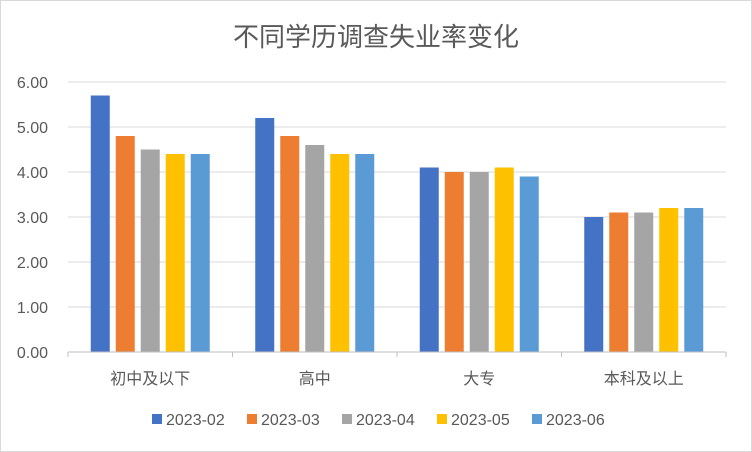 The image size is (752, 452). I want to click on y-tick-label: 5.00, so click(32, 128).